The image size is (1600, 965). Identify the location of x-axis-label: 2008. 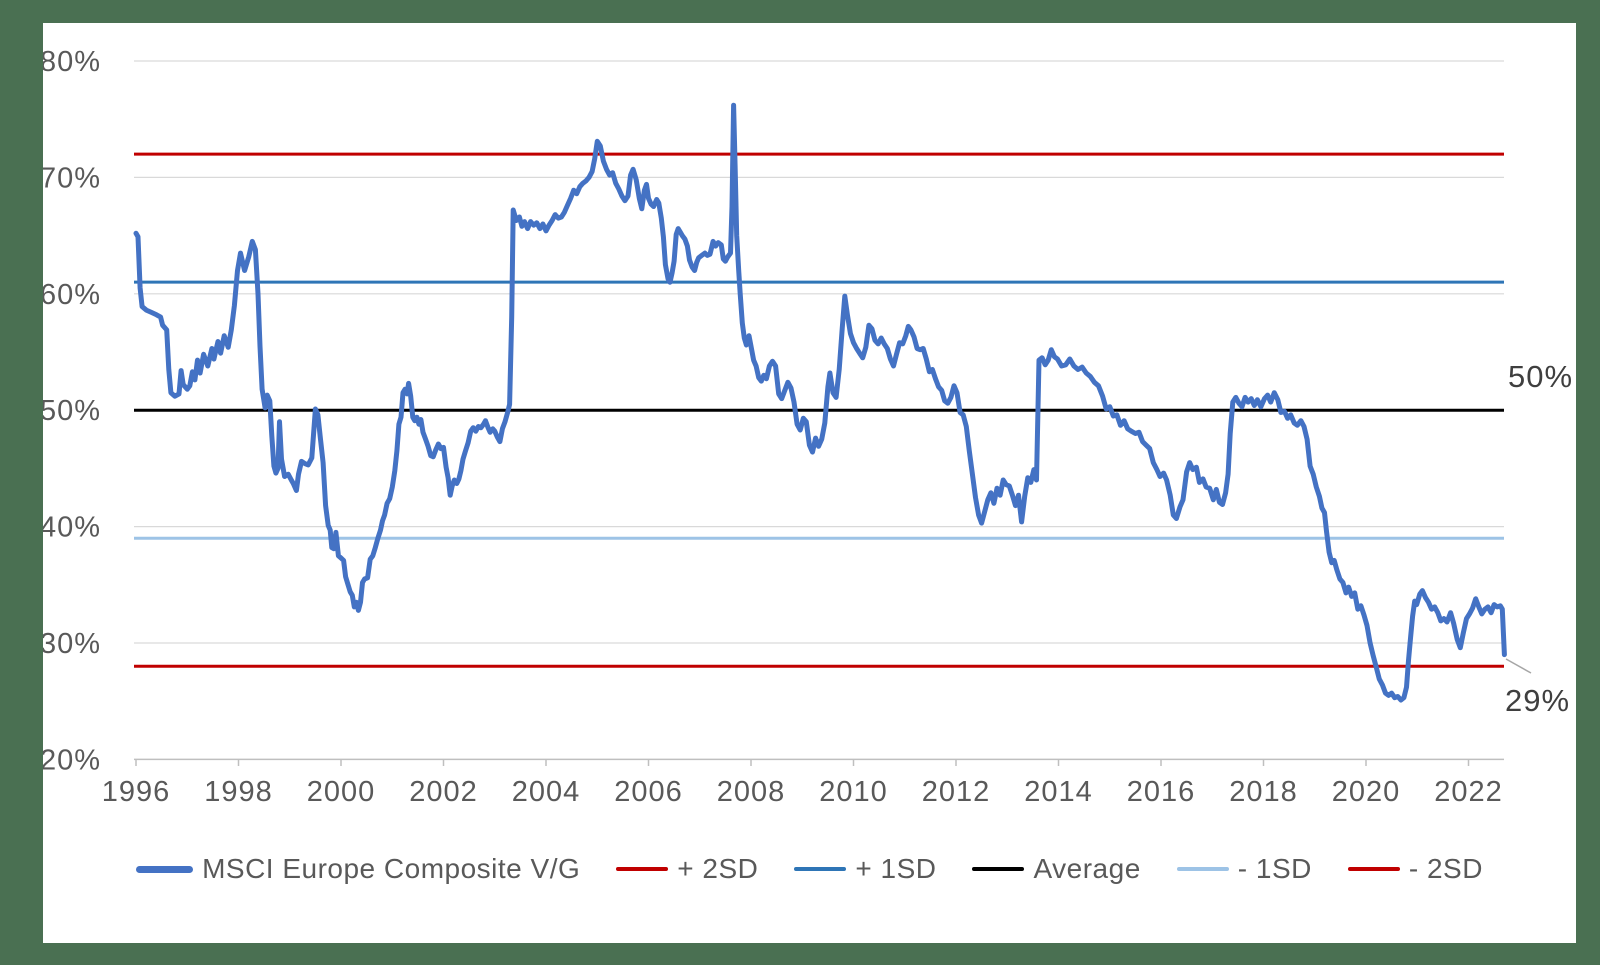
(751, 792).